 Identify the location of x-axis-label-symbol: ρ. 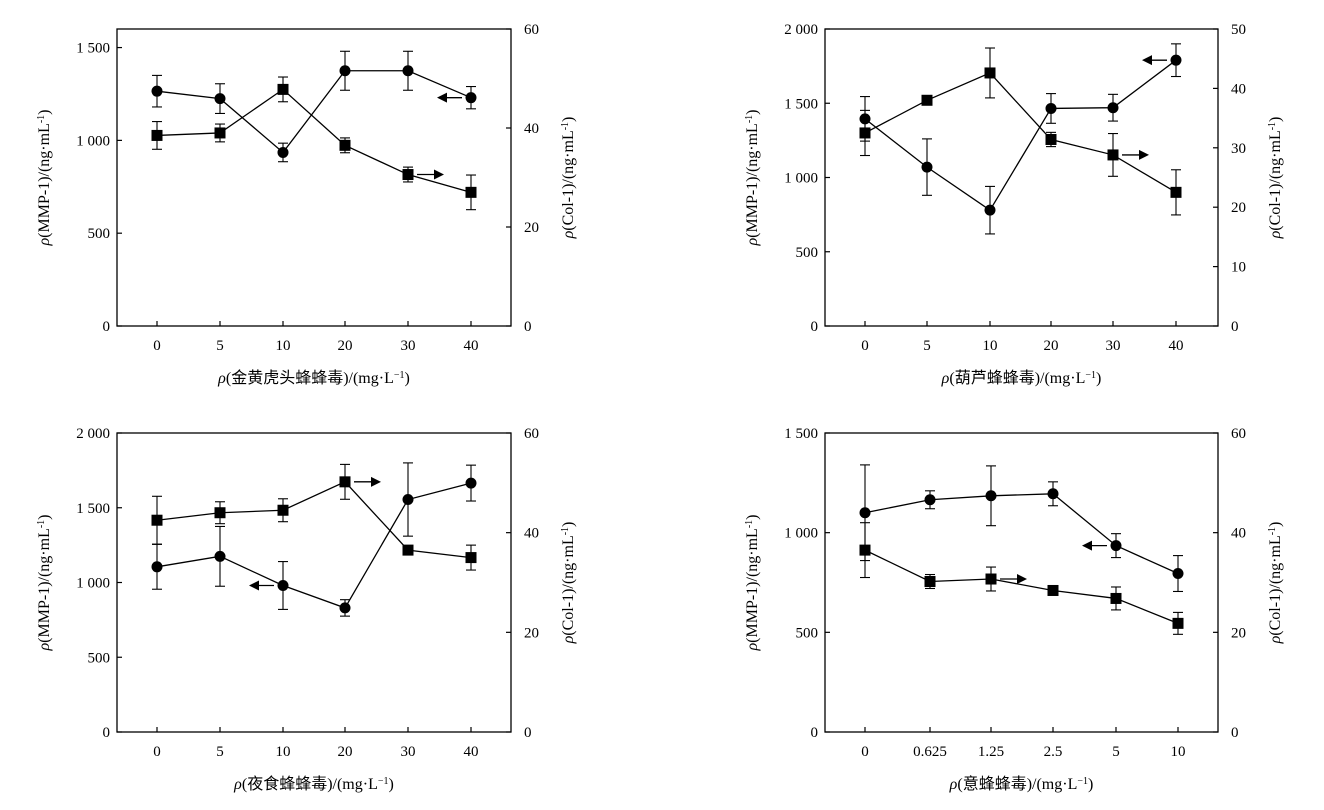
(953, 784).